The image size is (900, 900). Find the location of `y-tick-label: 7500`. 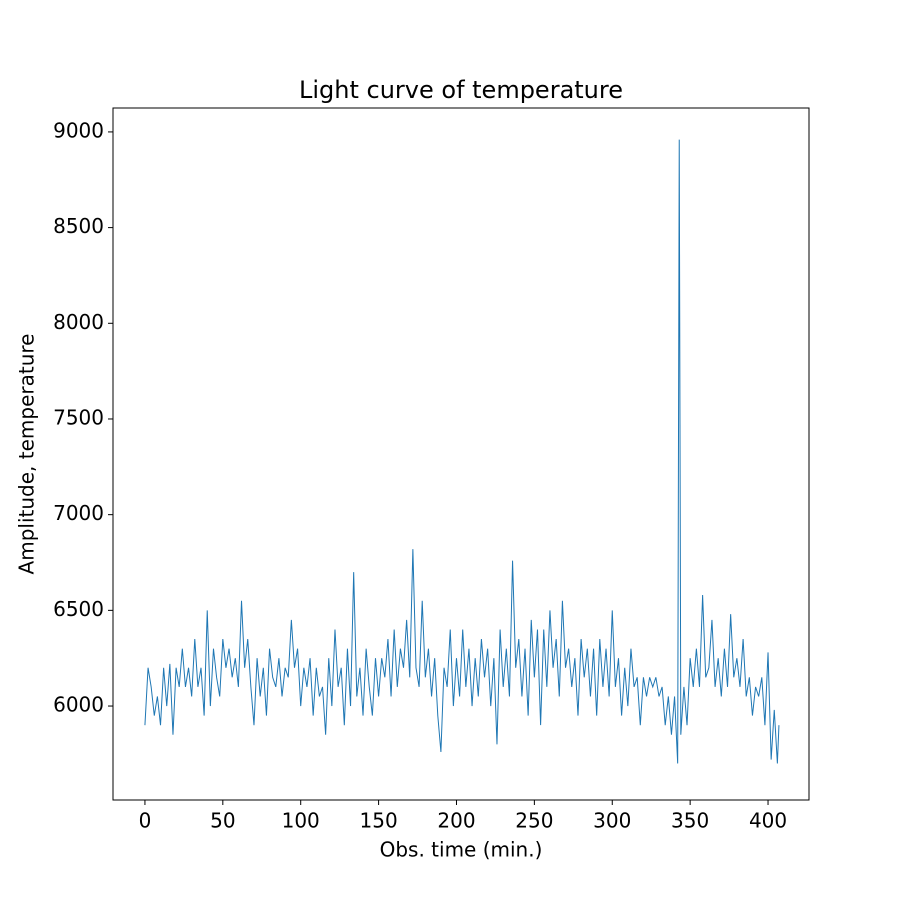

y-tick-label: 7500 is located at coordinates (78, 417).